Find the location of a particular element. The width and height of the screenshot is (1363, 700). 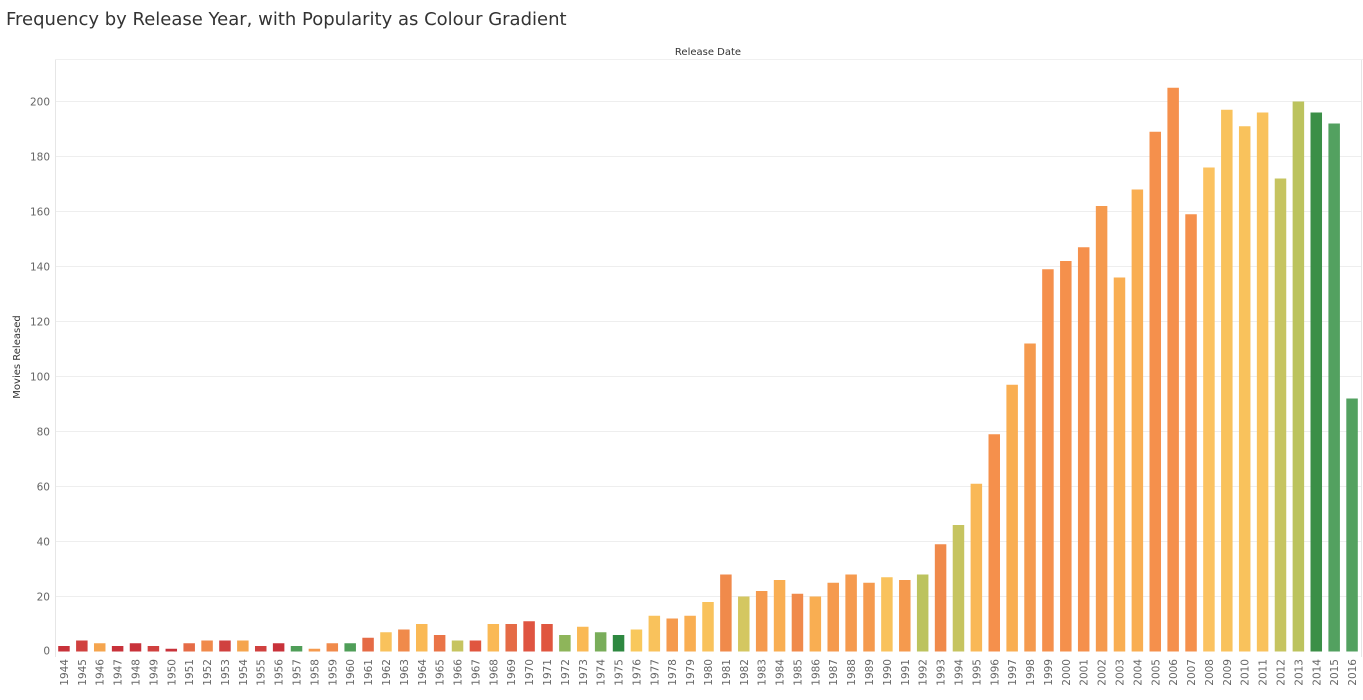

x-tick-label: 1981 is located at coordinates (727, 672).